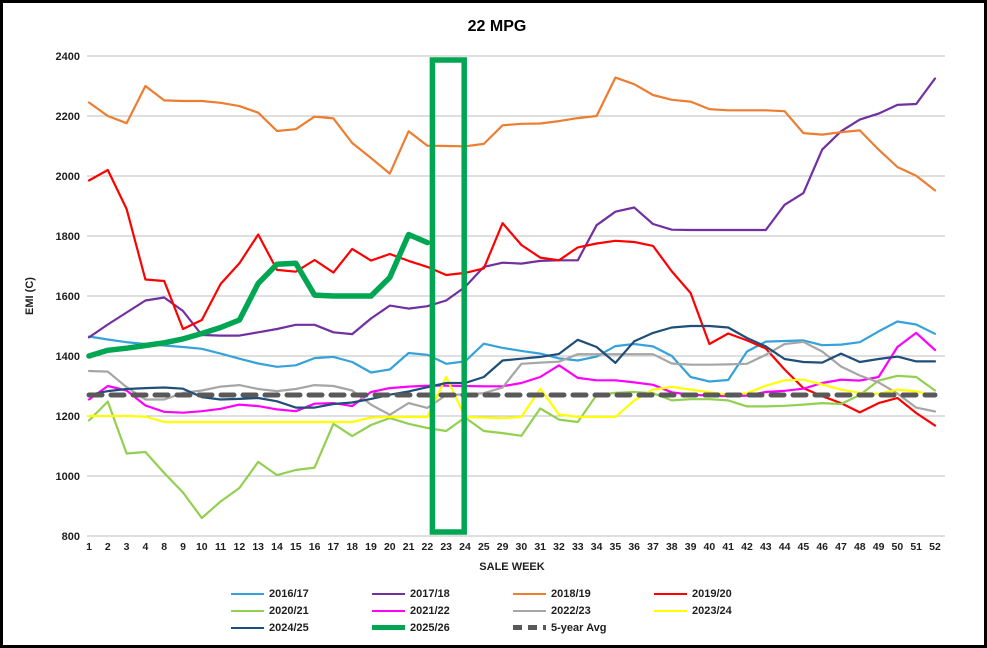 Image resolution: width=987 pixels, height=648 pixels. I want to click on legend-label: 2017/18, so click(430, 593).